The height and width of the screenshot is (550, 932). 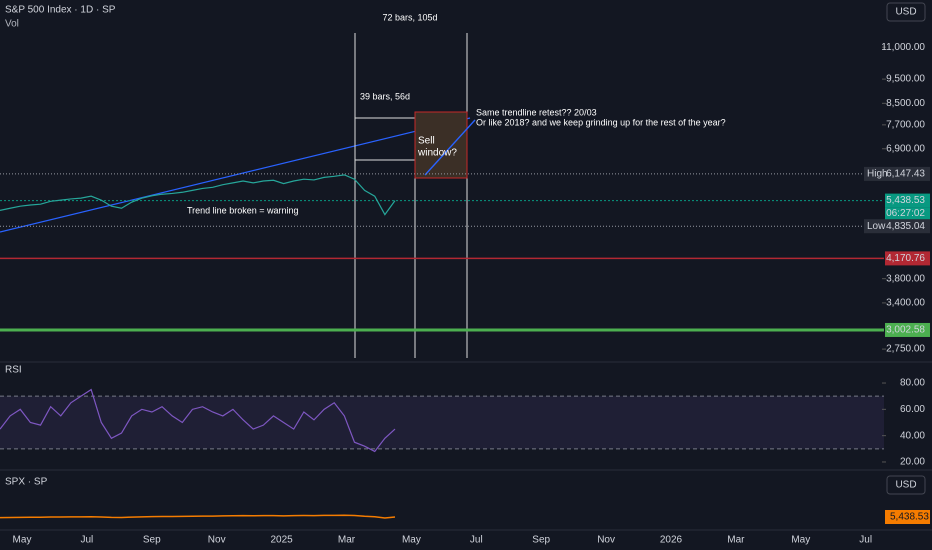 I want to click on note: Sell, so click(x=426, y=141).